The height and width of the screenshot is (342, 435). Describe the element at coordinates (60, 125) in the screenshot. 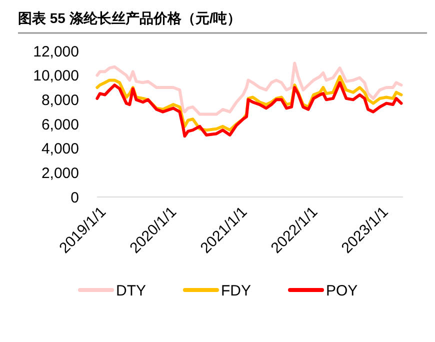

I see `y-tick-label: 6,000` at that location.